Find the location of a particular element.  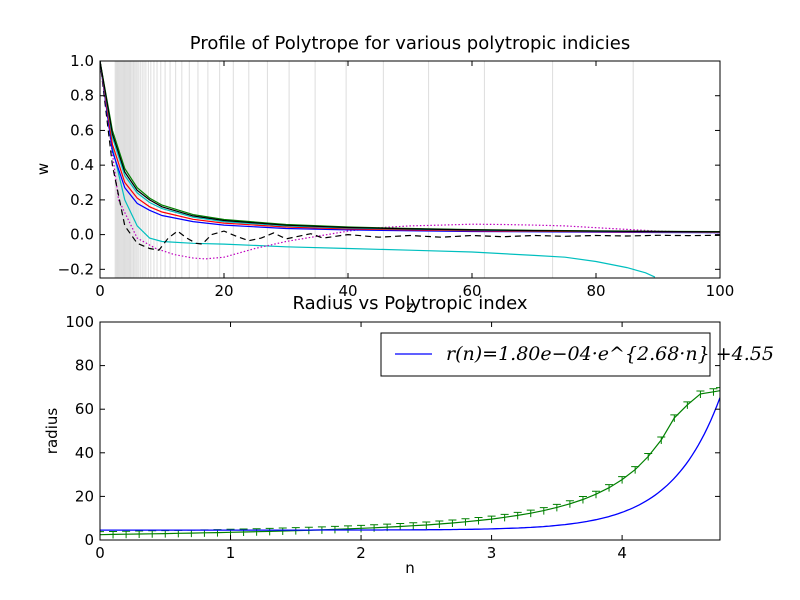

profile-y-tick-label: −0.2 is located at coordinates (76, 269).